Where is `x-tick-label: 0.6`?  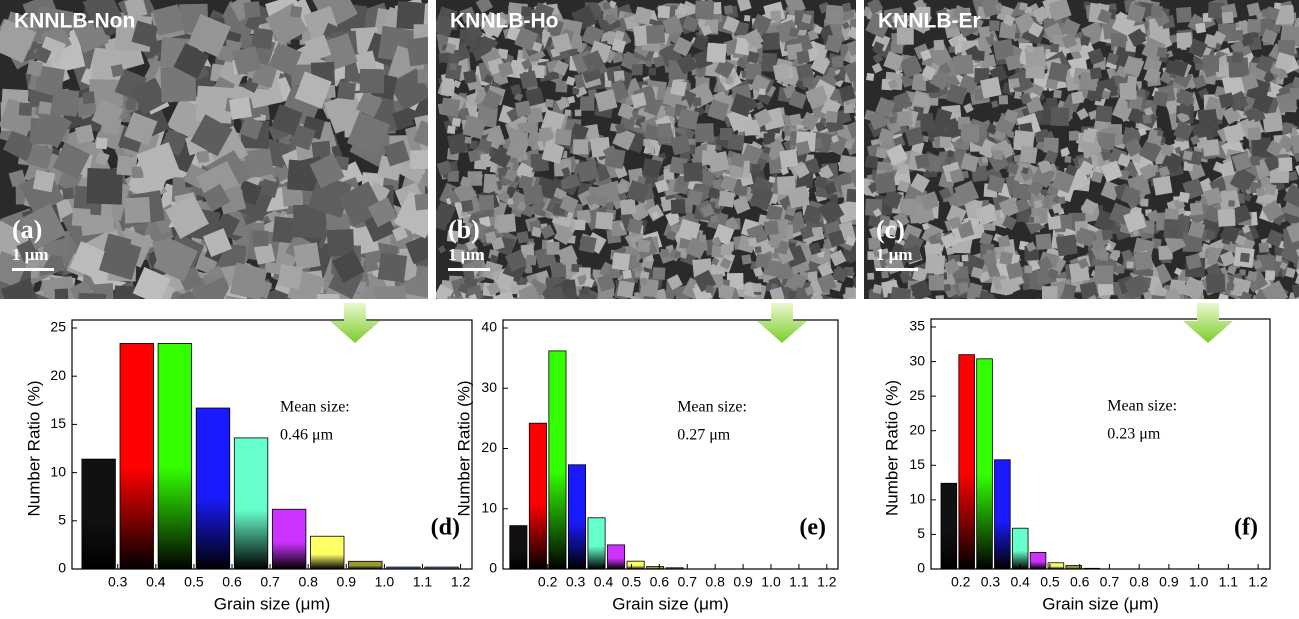
x-tick-label: 0.6 is located at coordinates (1080, 582).